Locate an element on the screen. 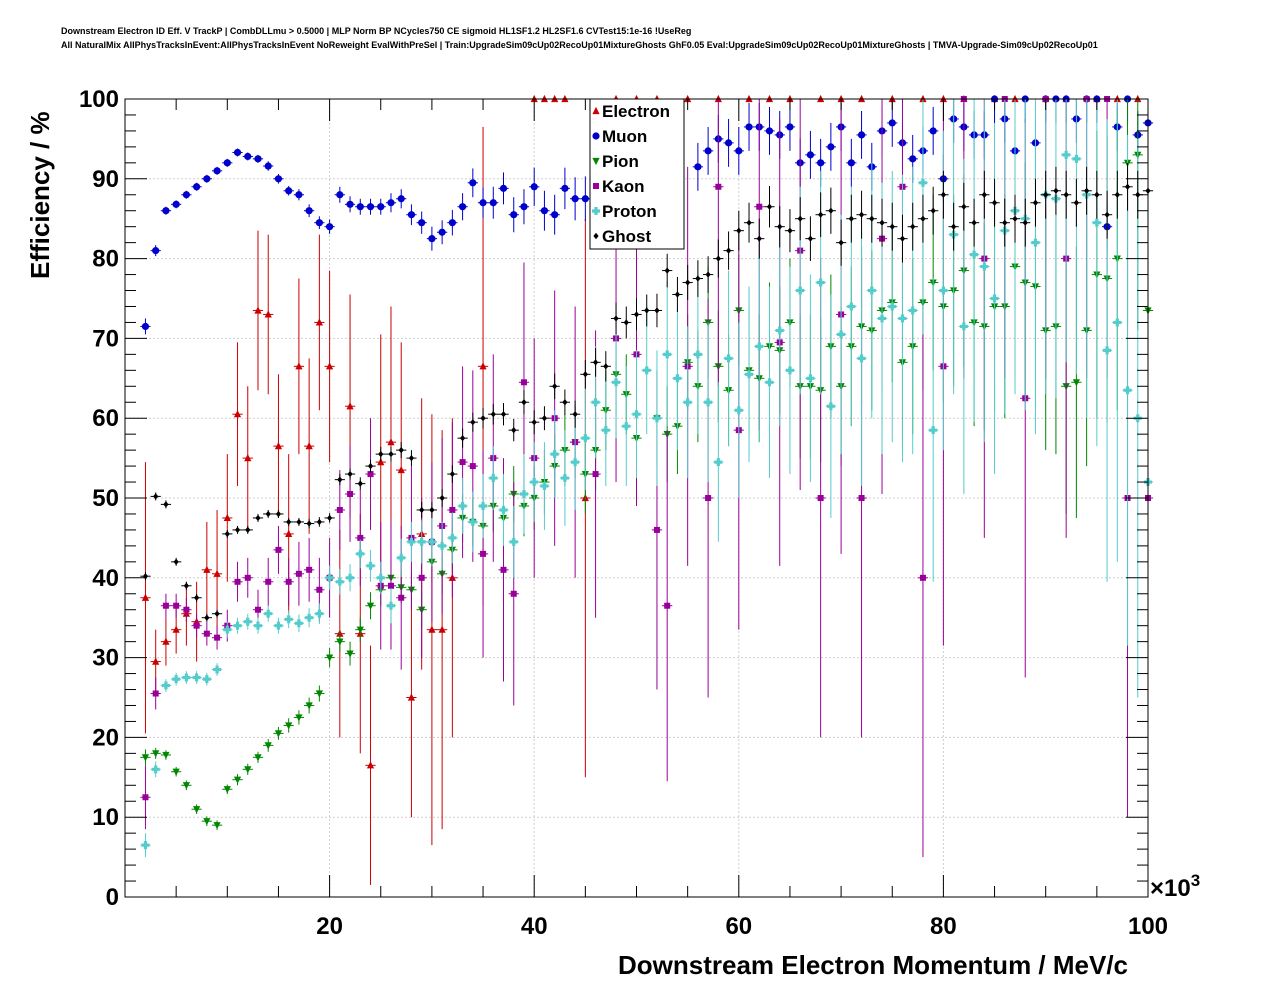 This screenshot has width=1276, height=996. legend-entry-pion: Pion is located at coordinates (615, 161).